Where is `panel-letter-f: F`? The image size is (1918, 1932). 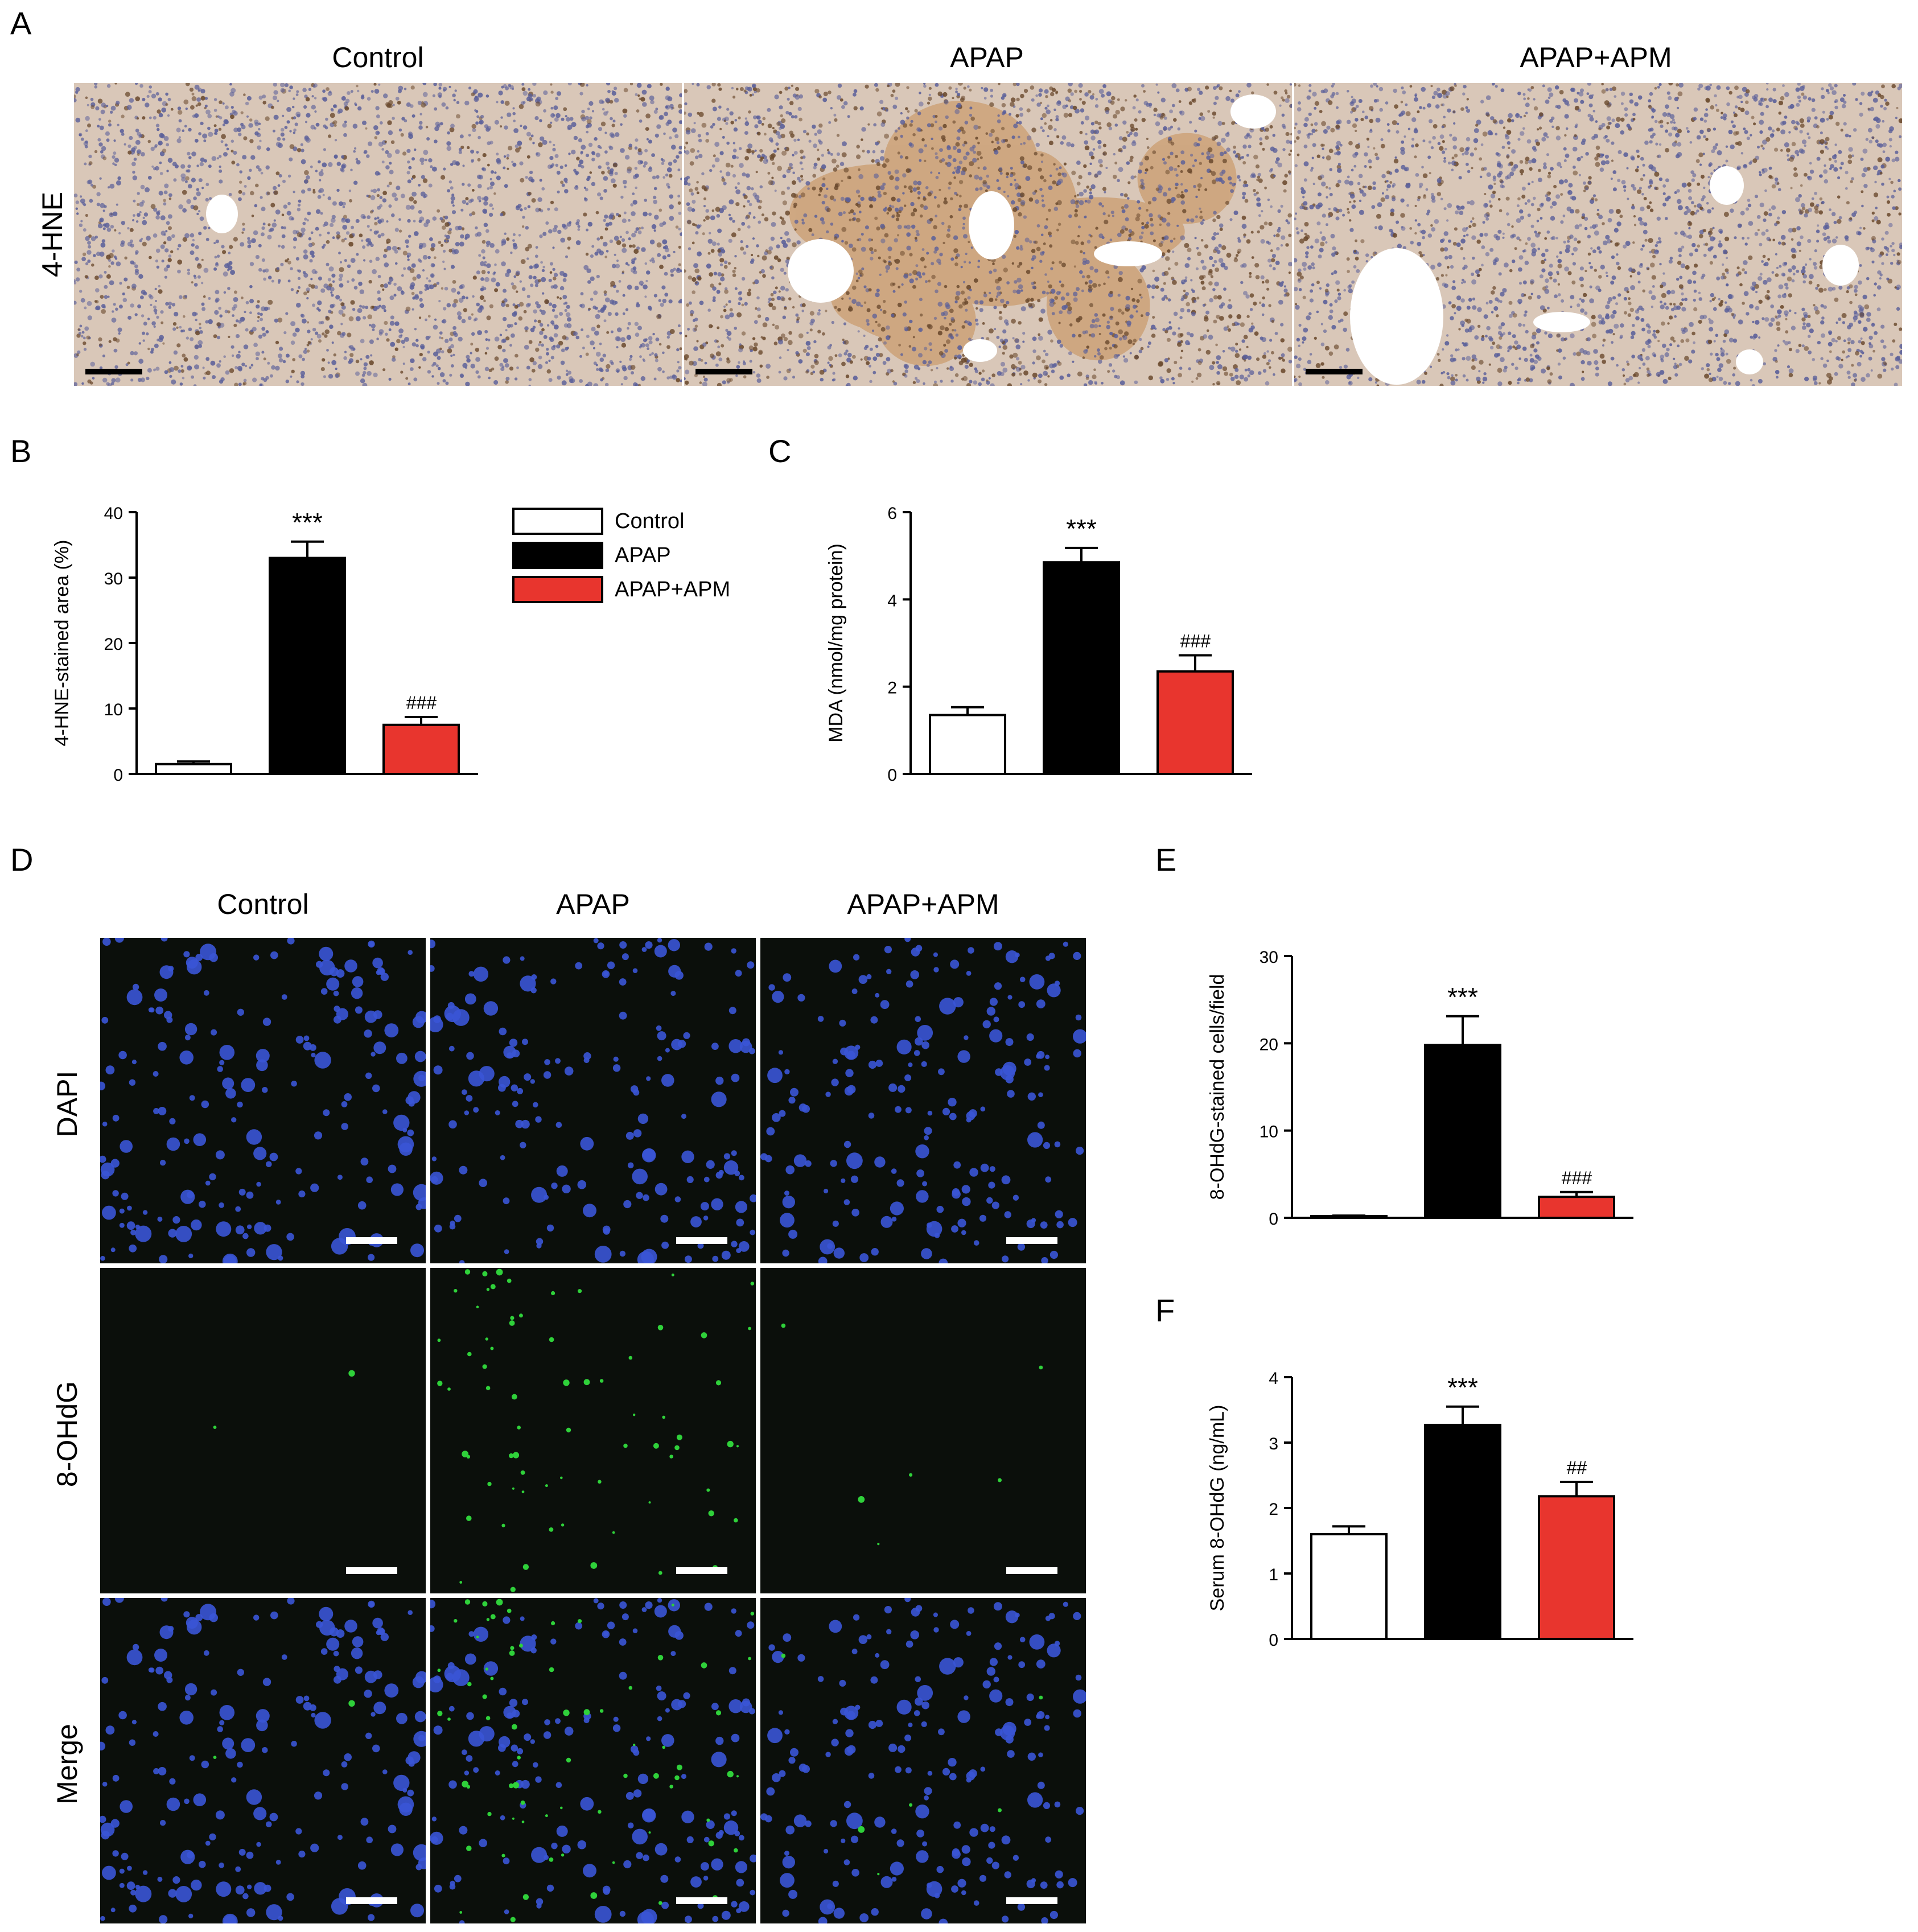
panel-letter-f: F is located at coordinates (1165, 1310).